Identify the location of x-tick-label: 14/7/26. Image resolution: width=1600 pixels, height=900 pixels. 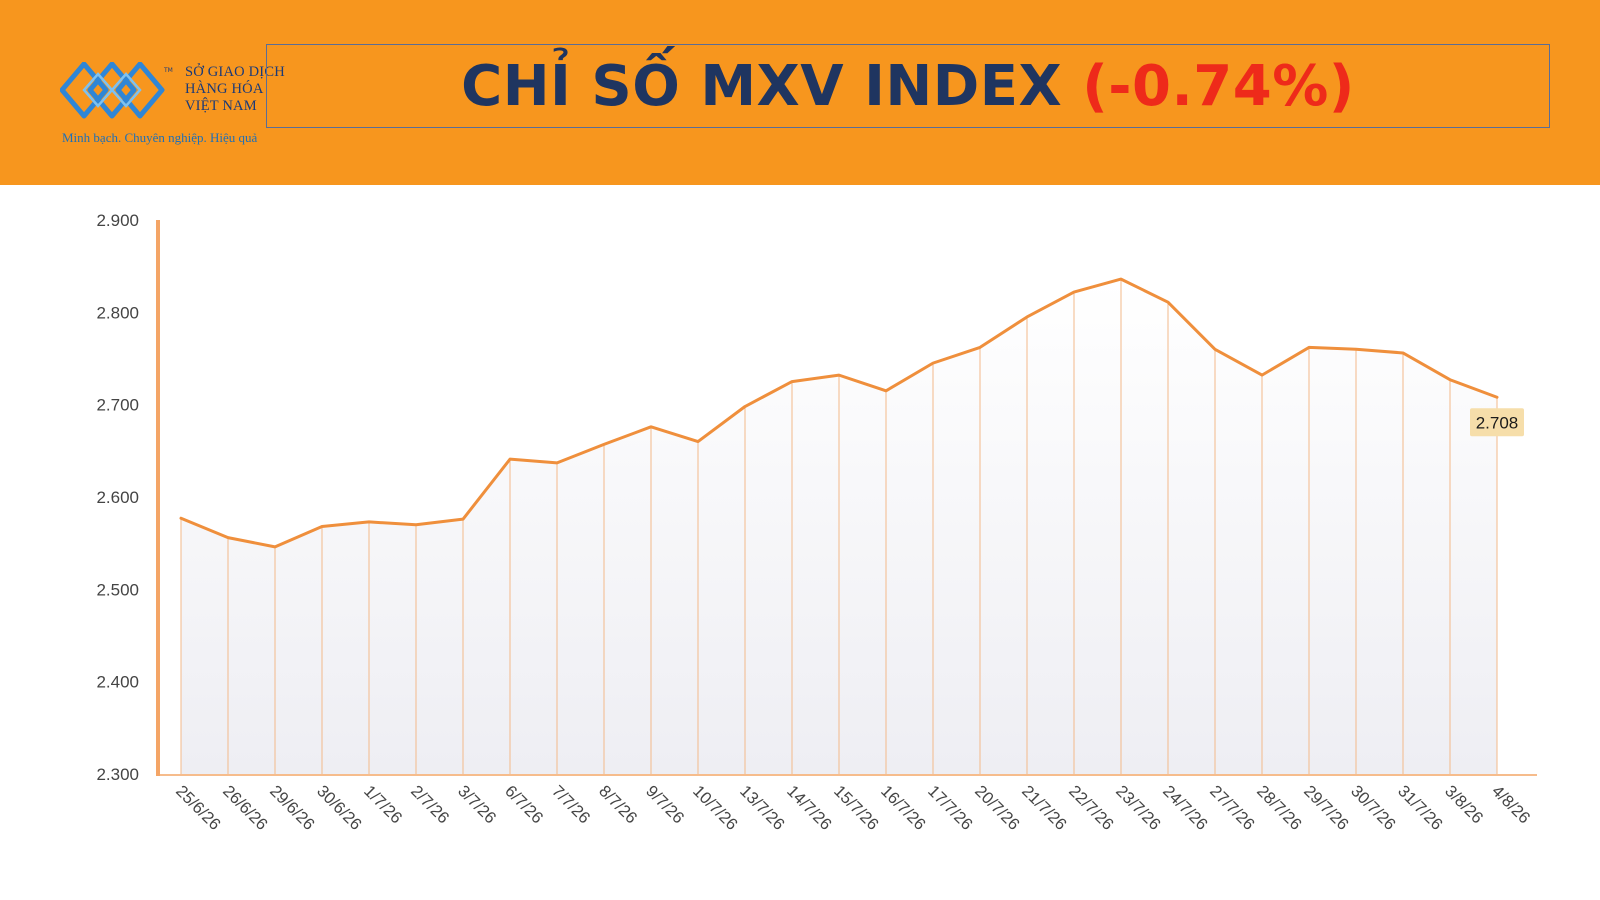
(809, 808).